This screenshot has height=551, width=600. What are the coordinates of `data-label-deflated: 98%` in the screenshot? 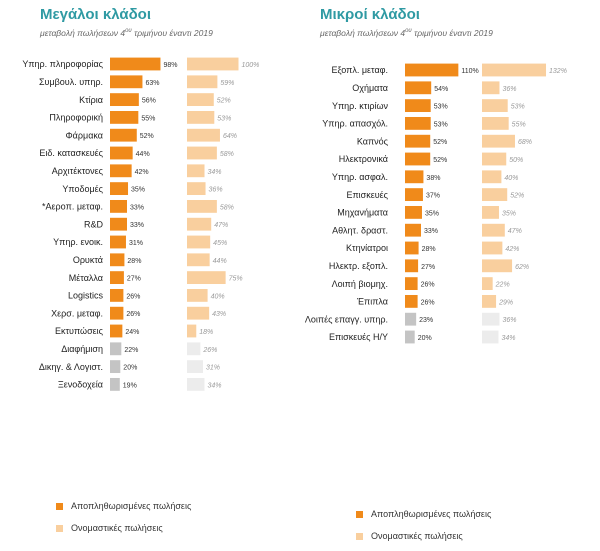 It's located at (170, 65).